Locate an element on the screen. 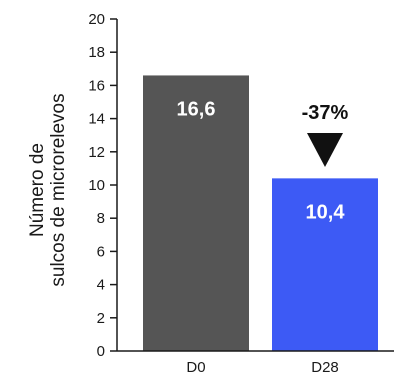 The height and width of the screenshot is (376, 394). y-axis-title-line-2: sulcos de microrelevos is located at coordinates (58, 189).